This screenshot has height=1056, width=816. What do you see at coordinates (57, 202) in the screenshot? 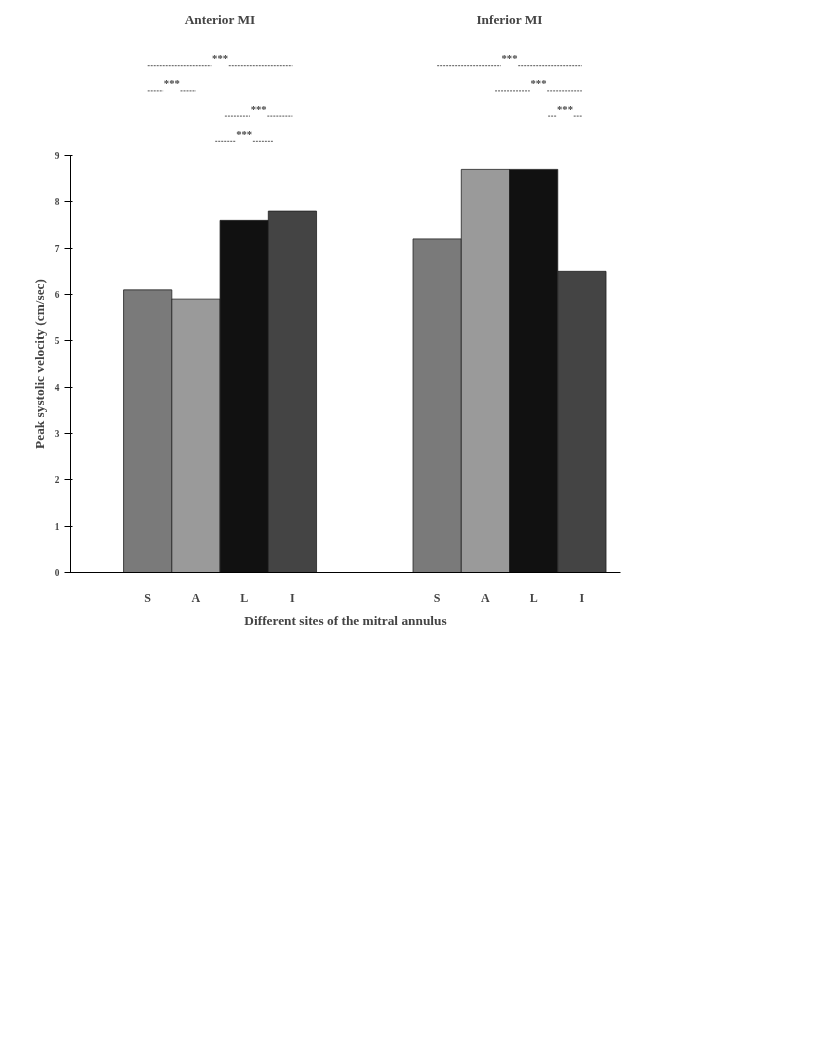
I see `y-tick-label: 8` at bounding box center [57, 202].